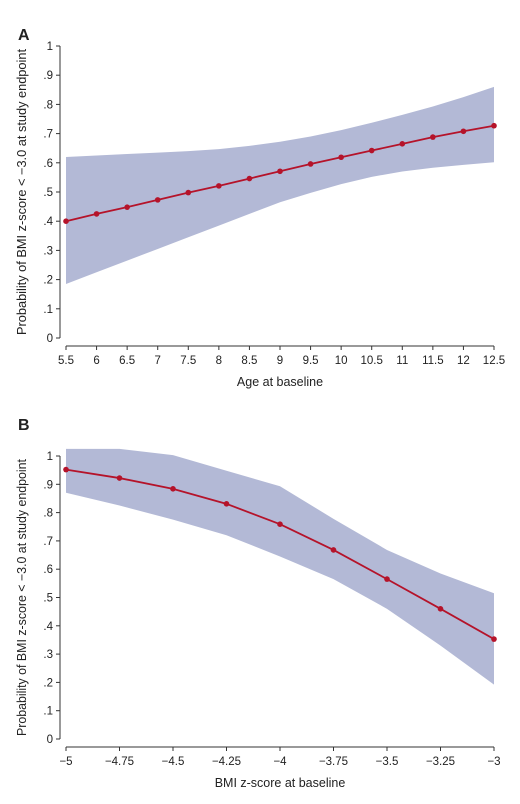 The width and height of the screenshot is (520, 804). I want to click on x-tick-label: −3, so click(493, 762).